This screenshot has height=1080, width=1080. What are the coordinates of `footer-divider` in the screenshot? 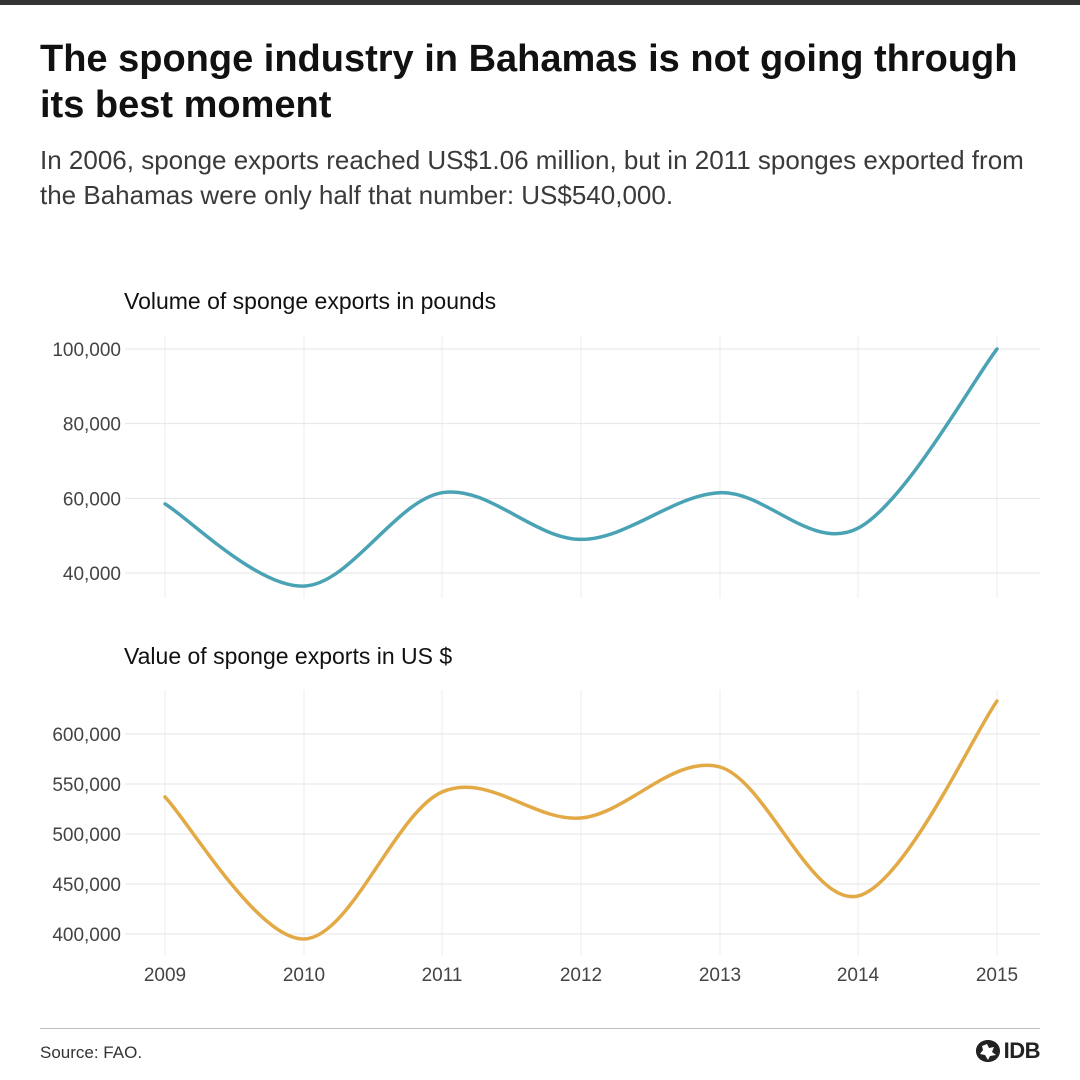 It's located at (540, 1028).